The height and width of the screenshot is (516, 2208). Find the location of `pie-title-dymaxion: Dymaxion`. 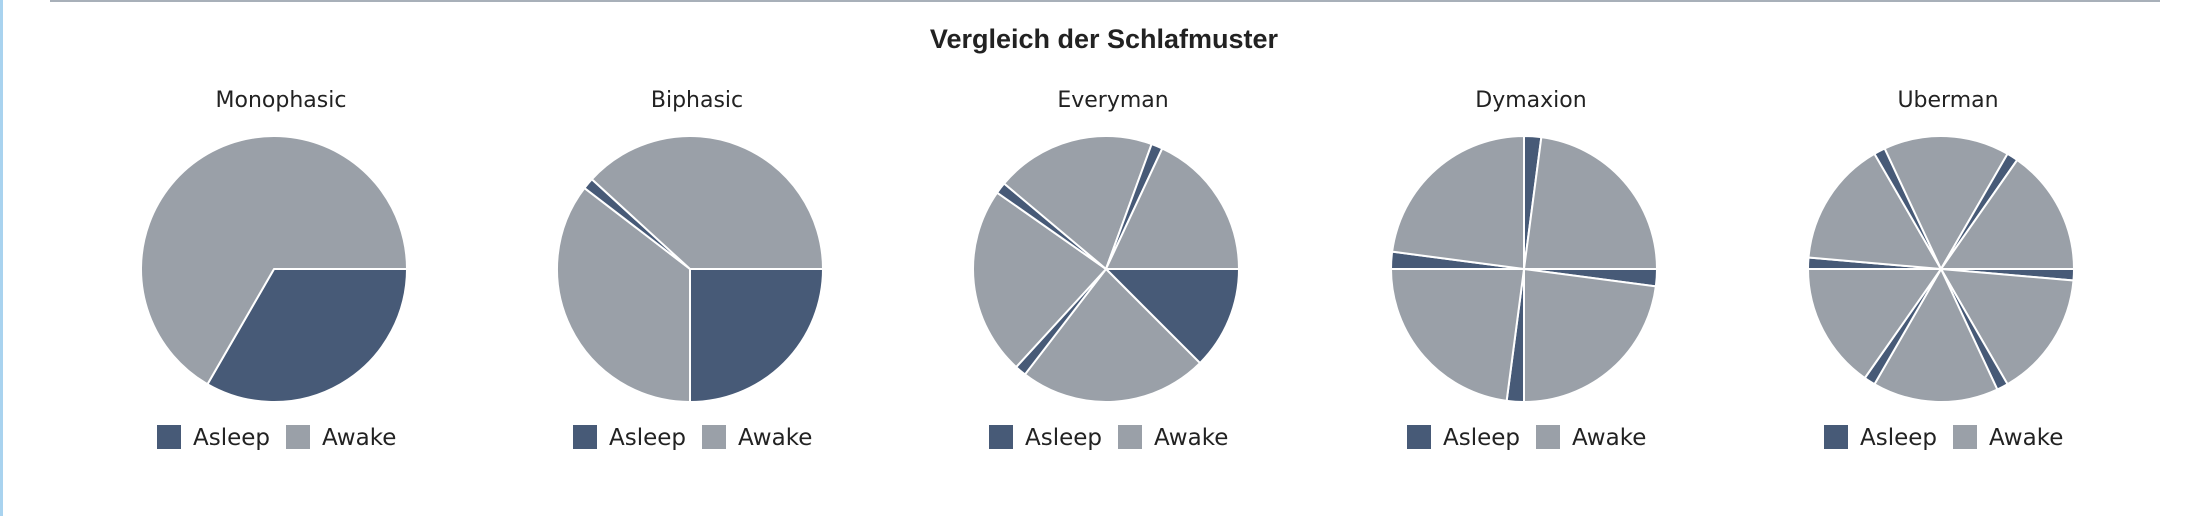

pie-title-dymaxion: Dymaxion is located at coordinates (1530, 100).